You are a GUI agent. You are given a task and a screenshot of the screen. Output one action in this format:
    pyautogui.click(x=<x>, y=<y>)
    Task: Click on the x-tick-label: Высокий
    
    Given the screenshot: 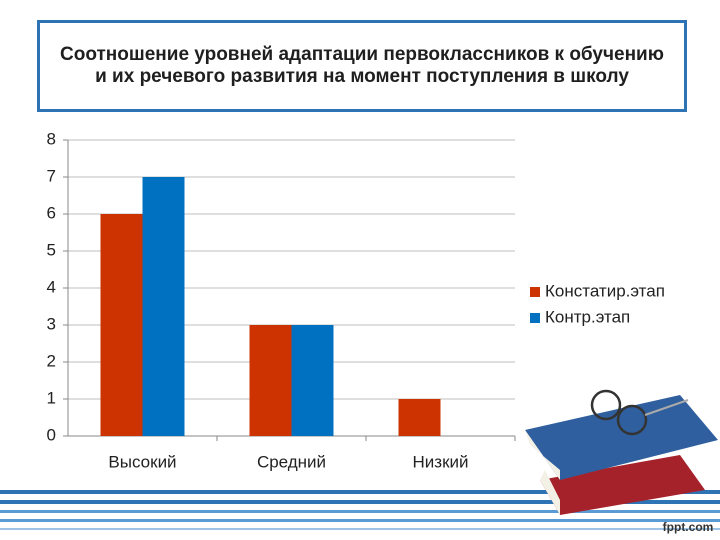 What is the action you would take?
    pyautogui.click(x=142, y=461)
    